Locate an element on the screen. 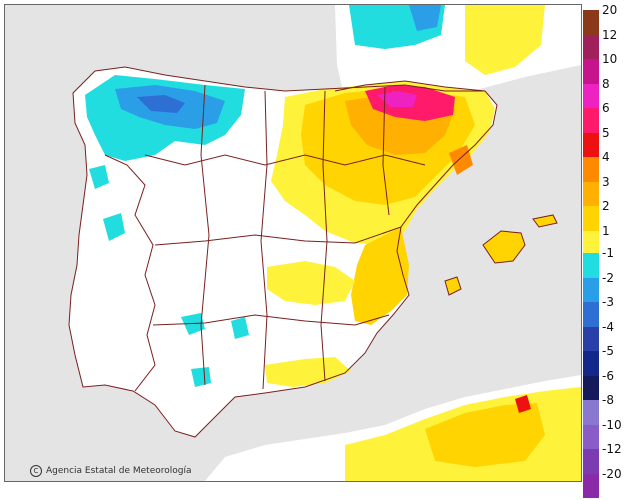 This screenshot has height=500, width=630. anomaly-neg-france-core is located at coordinates (425, 18).